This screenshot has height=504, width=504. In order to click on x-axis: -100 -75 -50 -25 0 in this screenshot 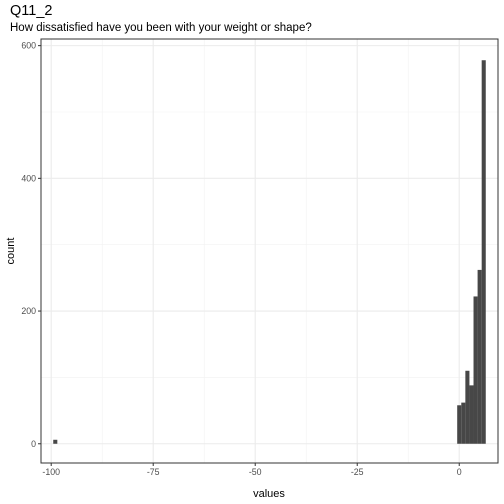, I will do `click(252, 470)`.